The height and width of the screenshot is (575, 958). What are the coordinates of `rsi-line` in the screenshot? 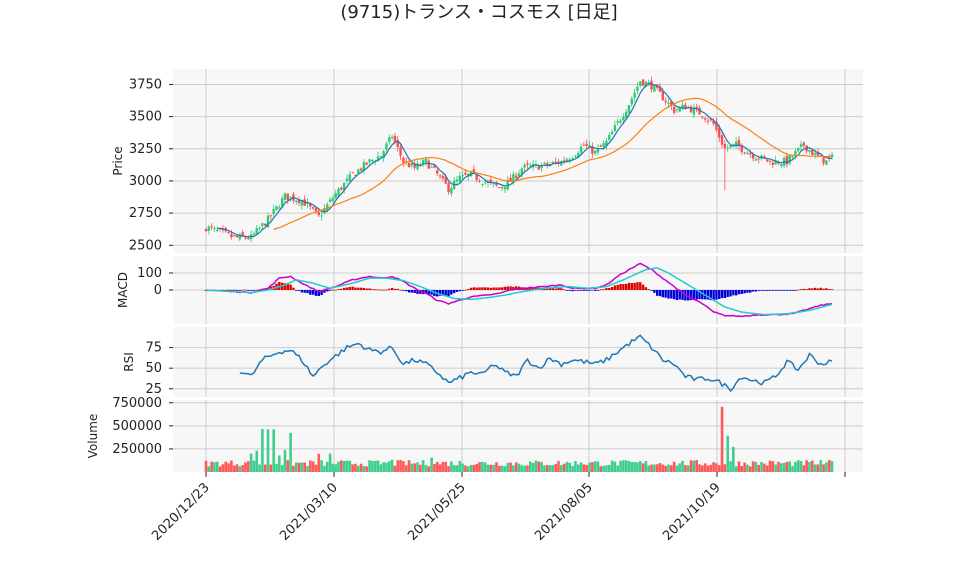 It's located at (536, 363).